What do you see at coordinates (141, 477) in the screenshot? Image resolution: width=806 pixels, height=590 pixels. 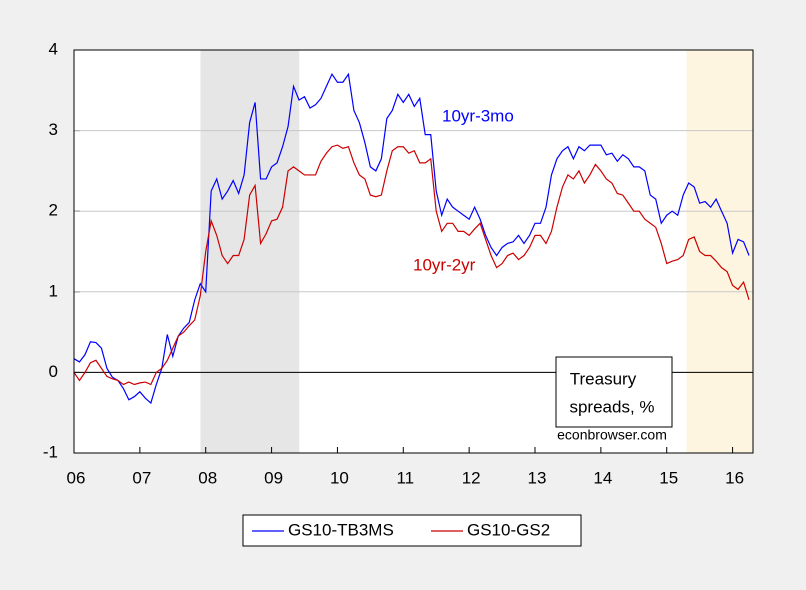 I see `x-tick-label: 07` at bounding box center [141, 477].